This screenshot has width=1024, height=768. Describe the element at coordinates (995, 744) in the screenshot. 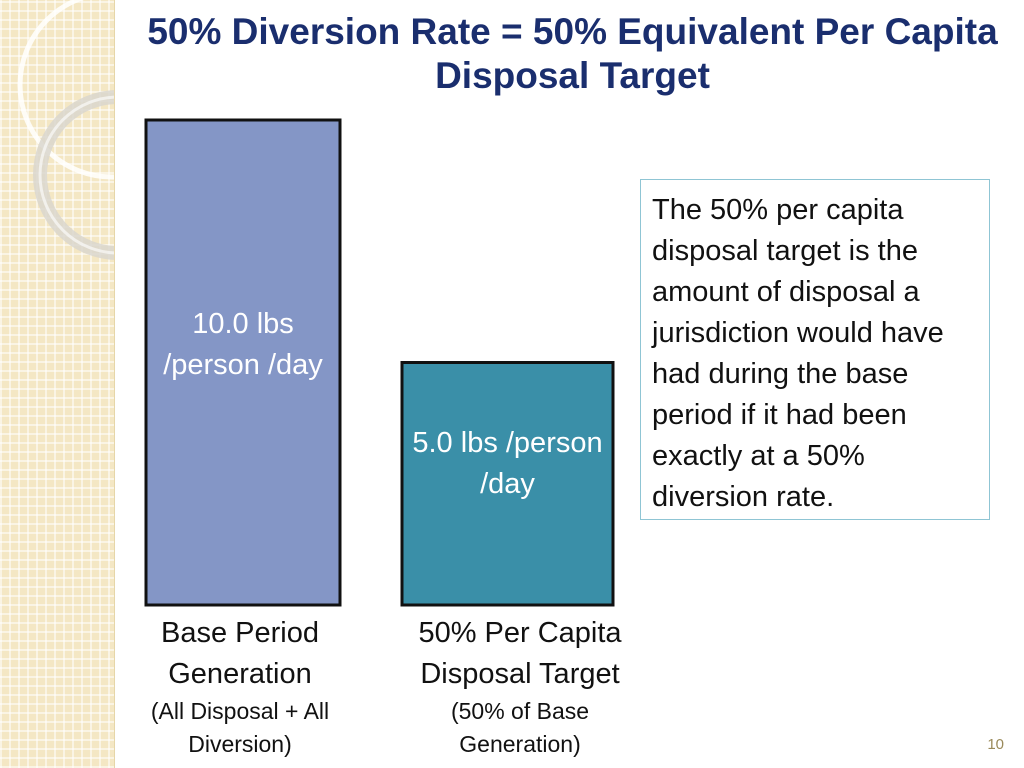

I see `page-number: 10` at that location.